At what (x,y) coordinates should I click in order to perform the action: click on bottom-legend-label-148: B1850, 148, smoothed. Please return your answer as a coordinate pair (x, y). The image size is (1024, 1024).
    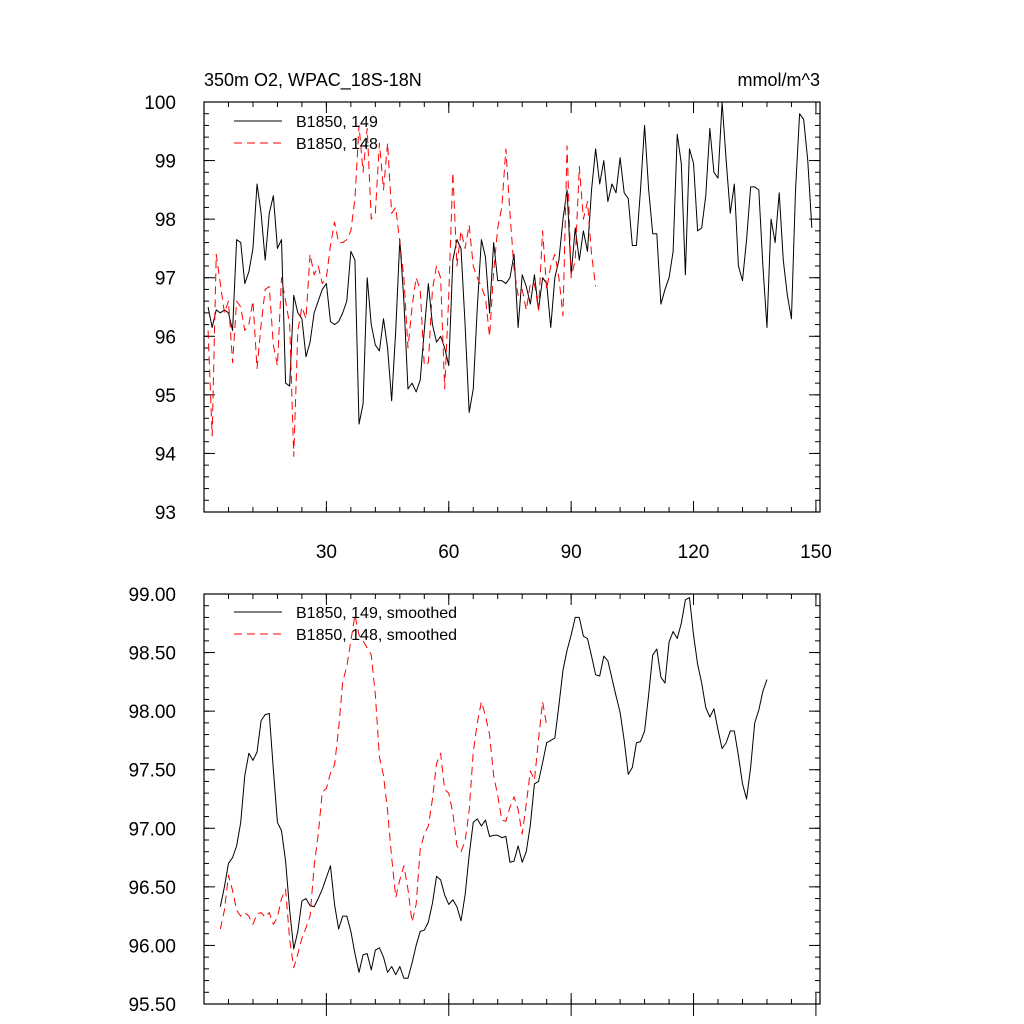
    Looking at the image, I should click on (376, 635).